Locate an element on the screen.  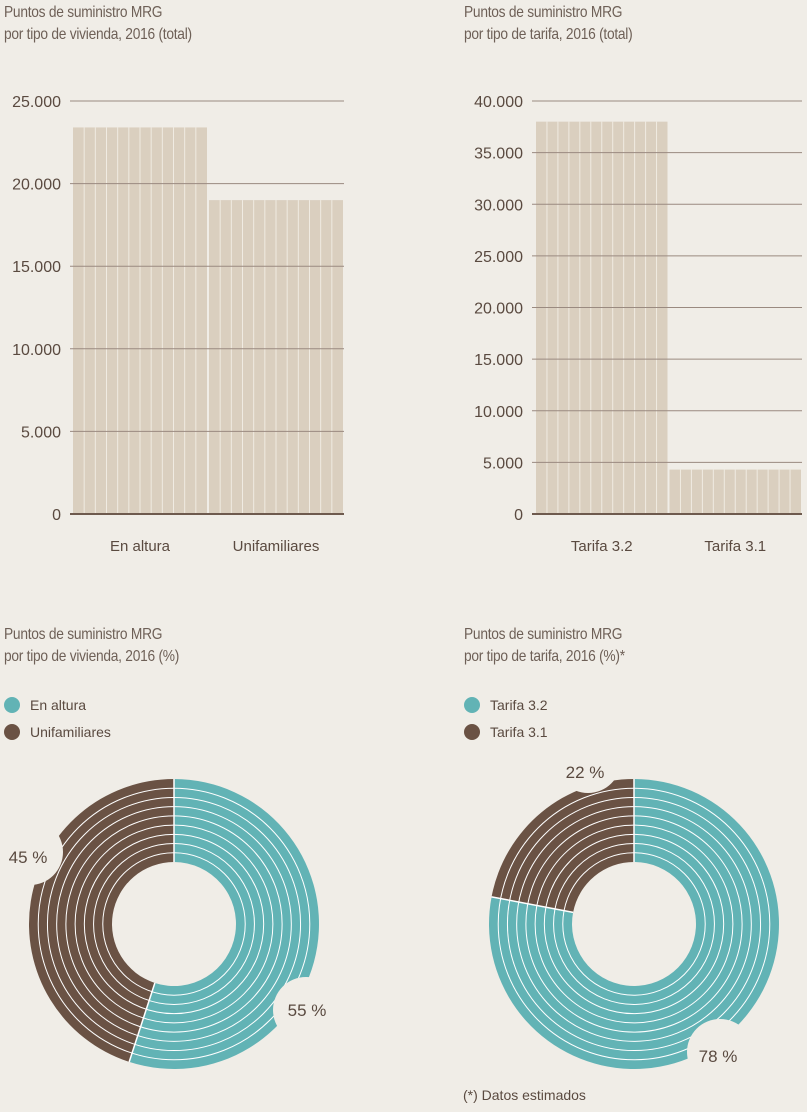
legend-item: Tarifa 3.1 is located at coordinates (506, 731).